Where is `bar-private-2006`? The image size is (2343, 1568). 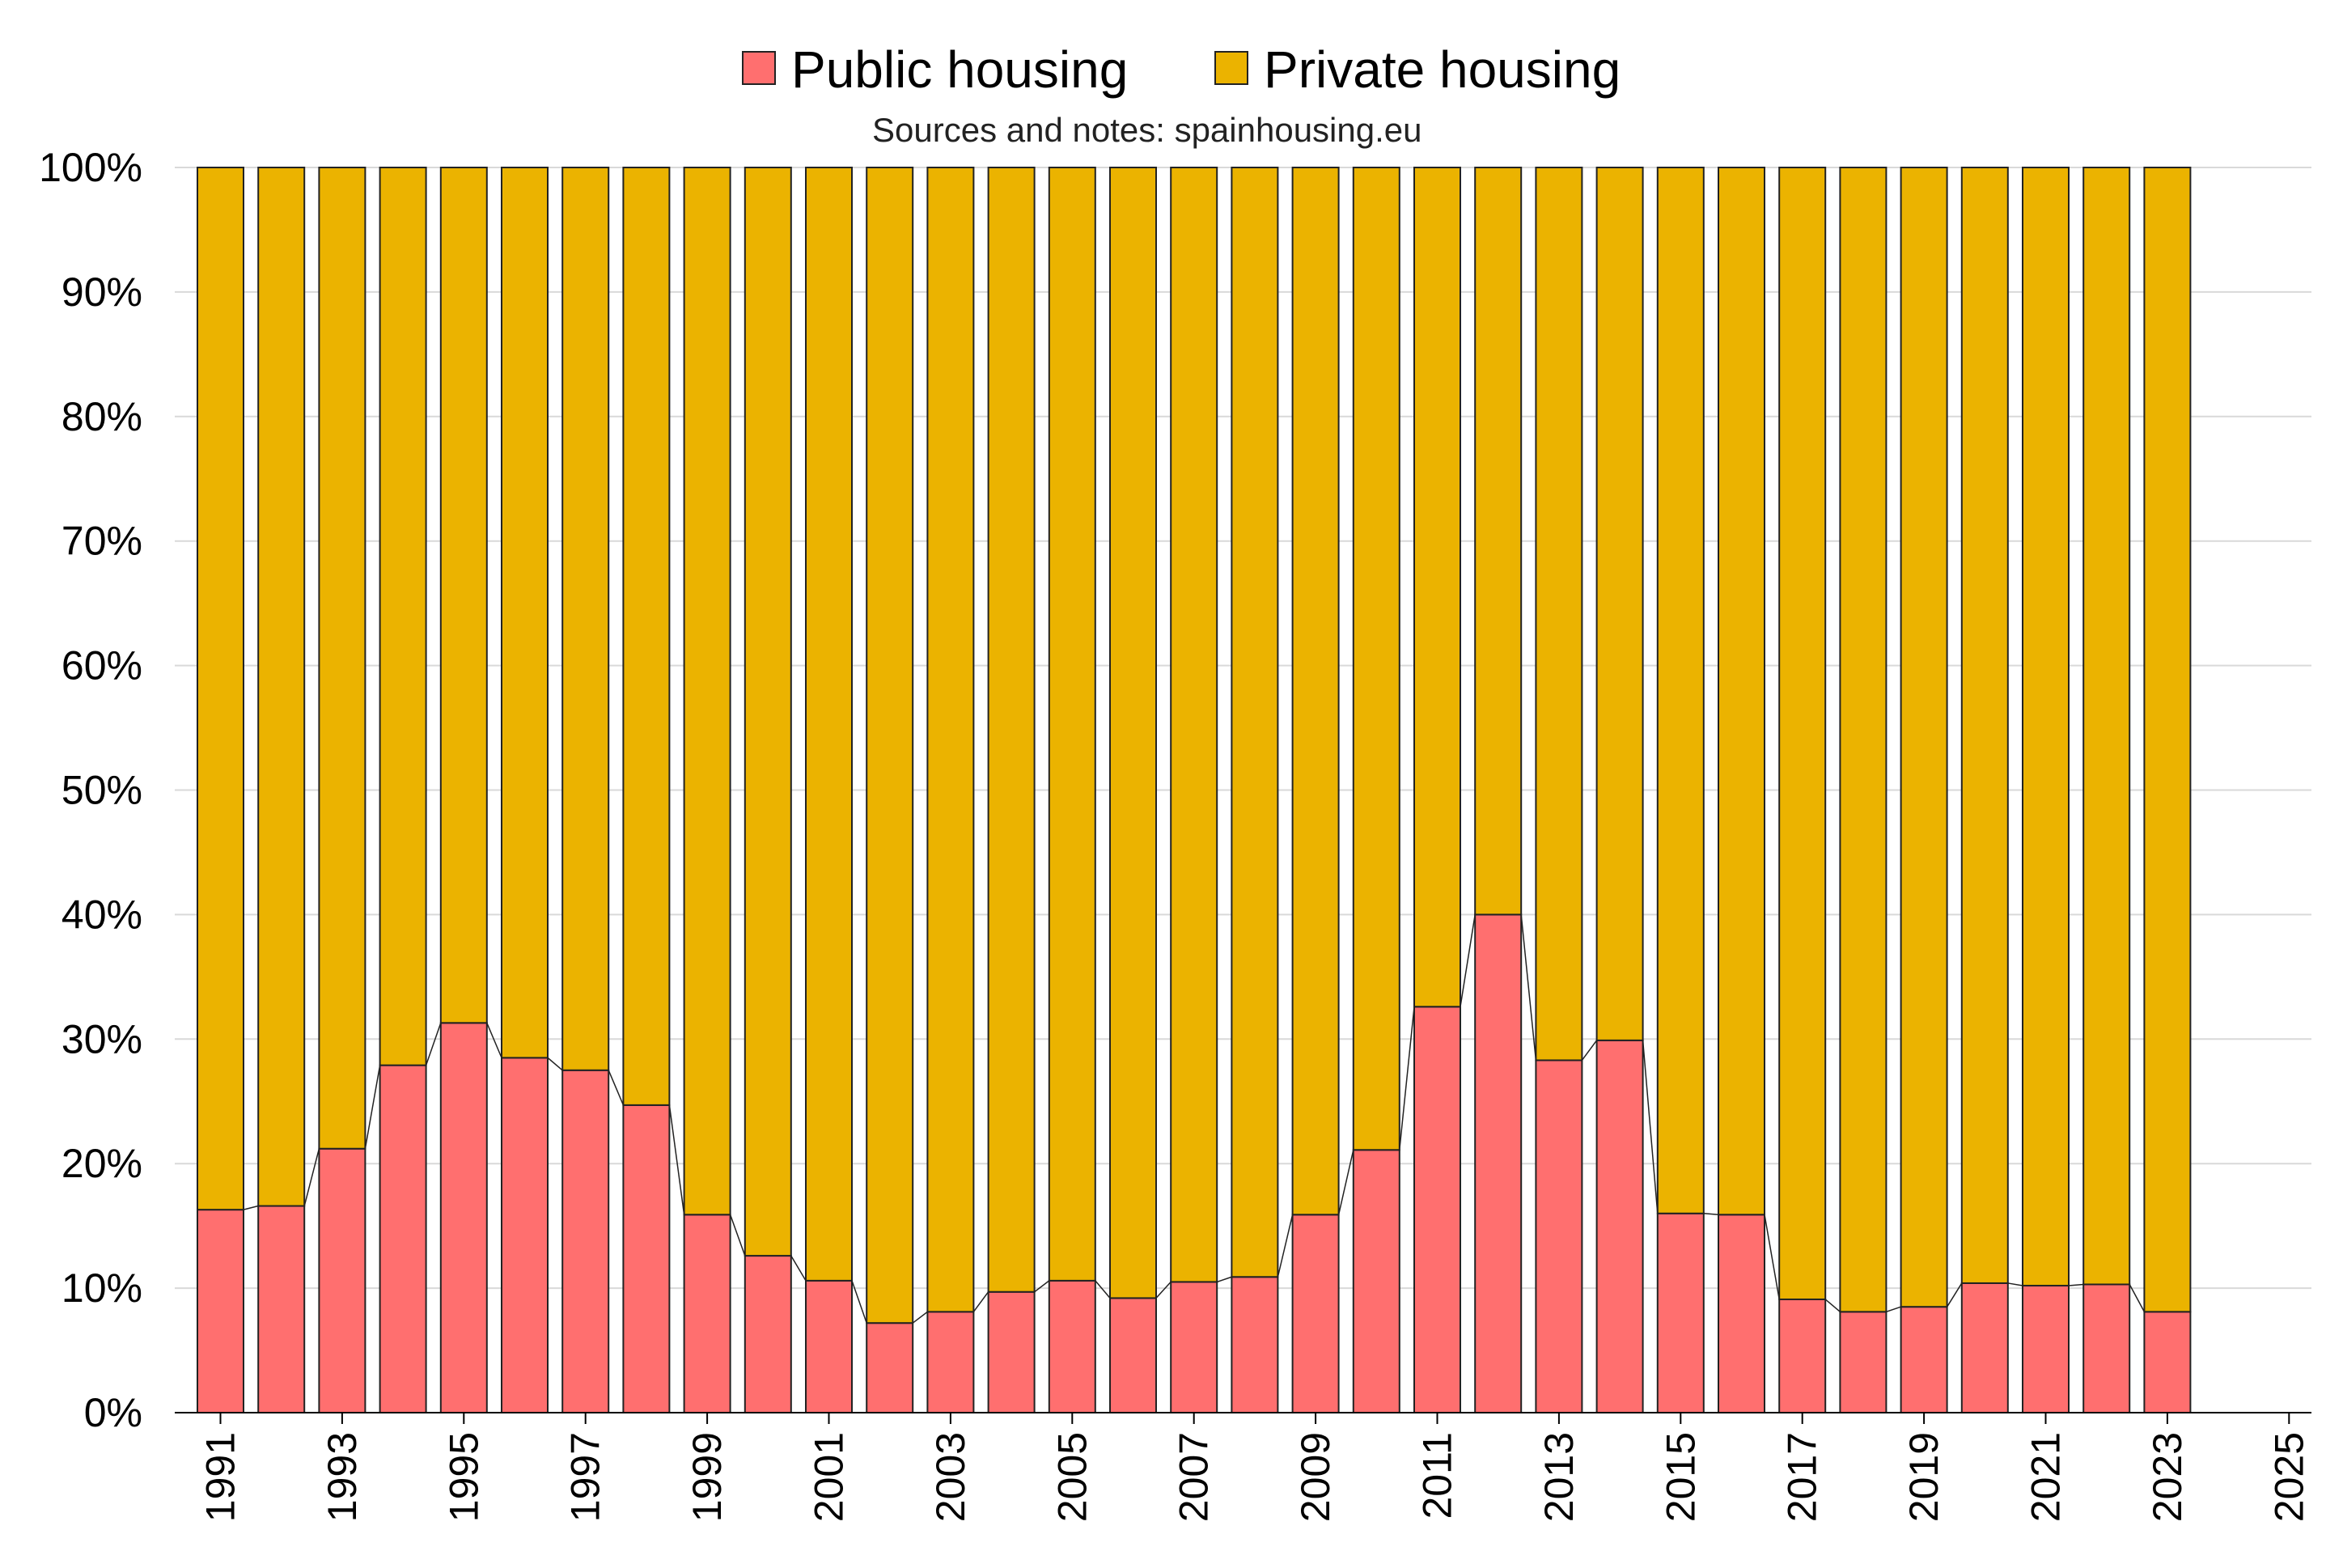 bar-private-2006 is located at coordinates (1133, 733).